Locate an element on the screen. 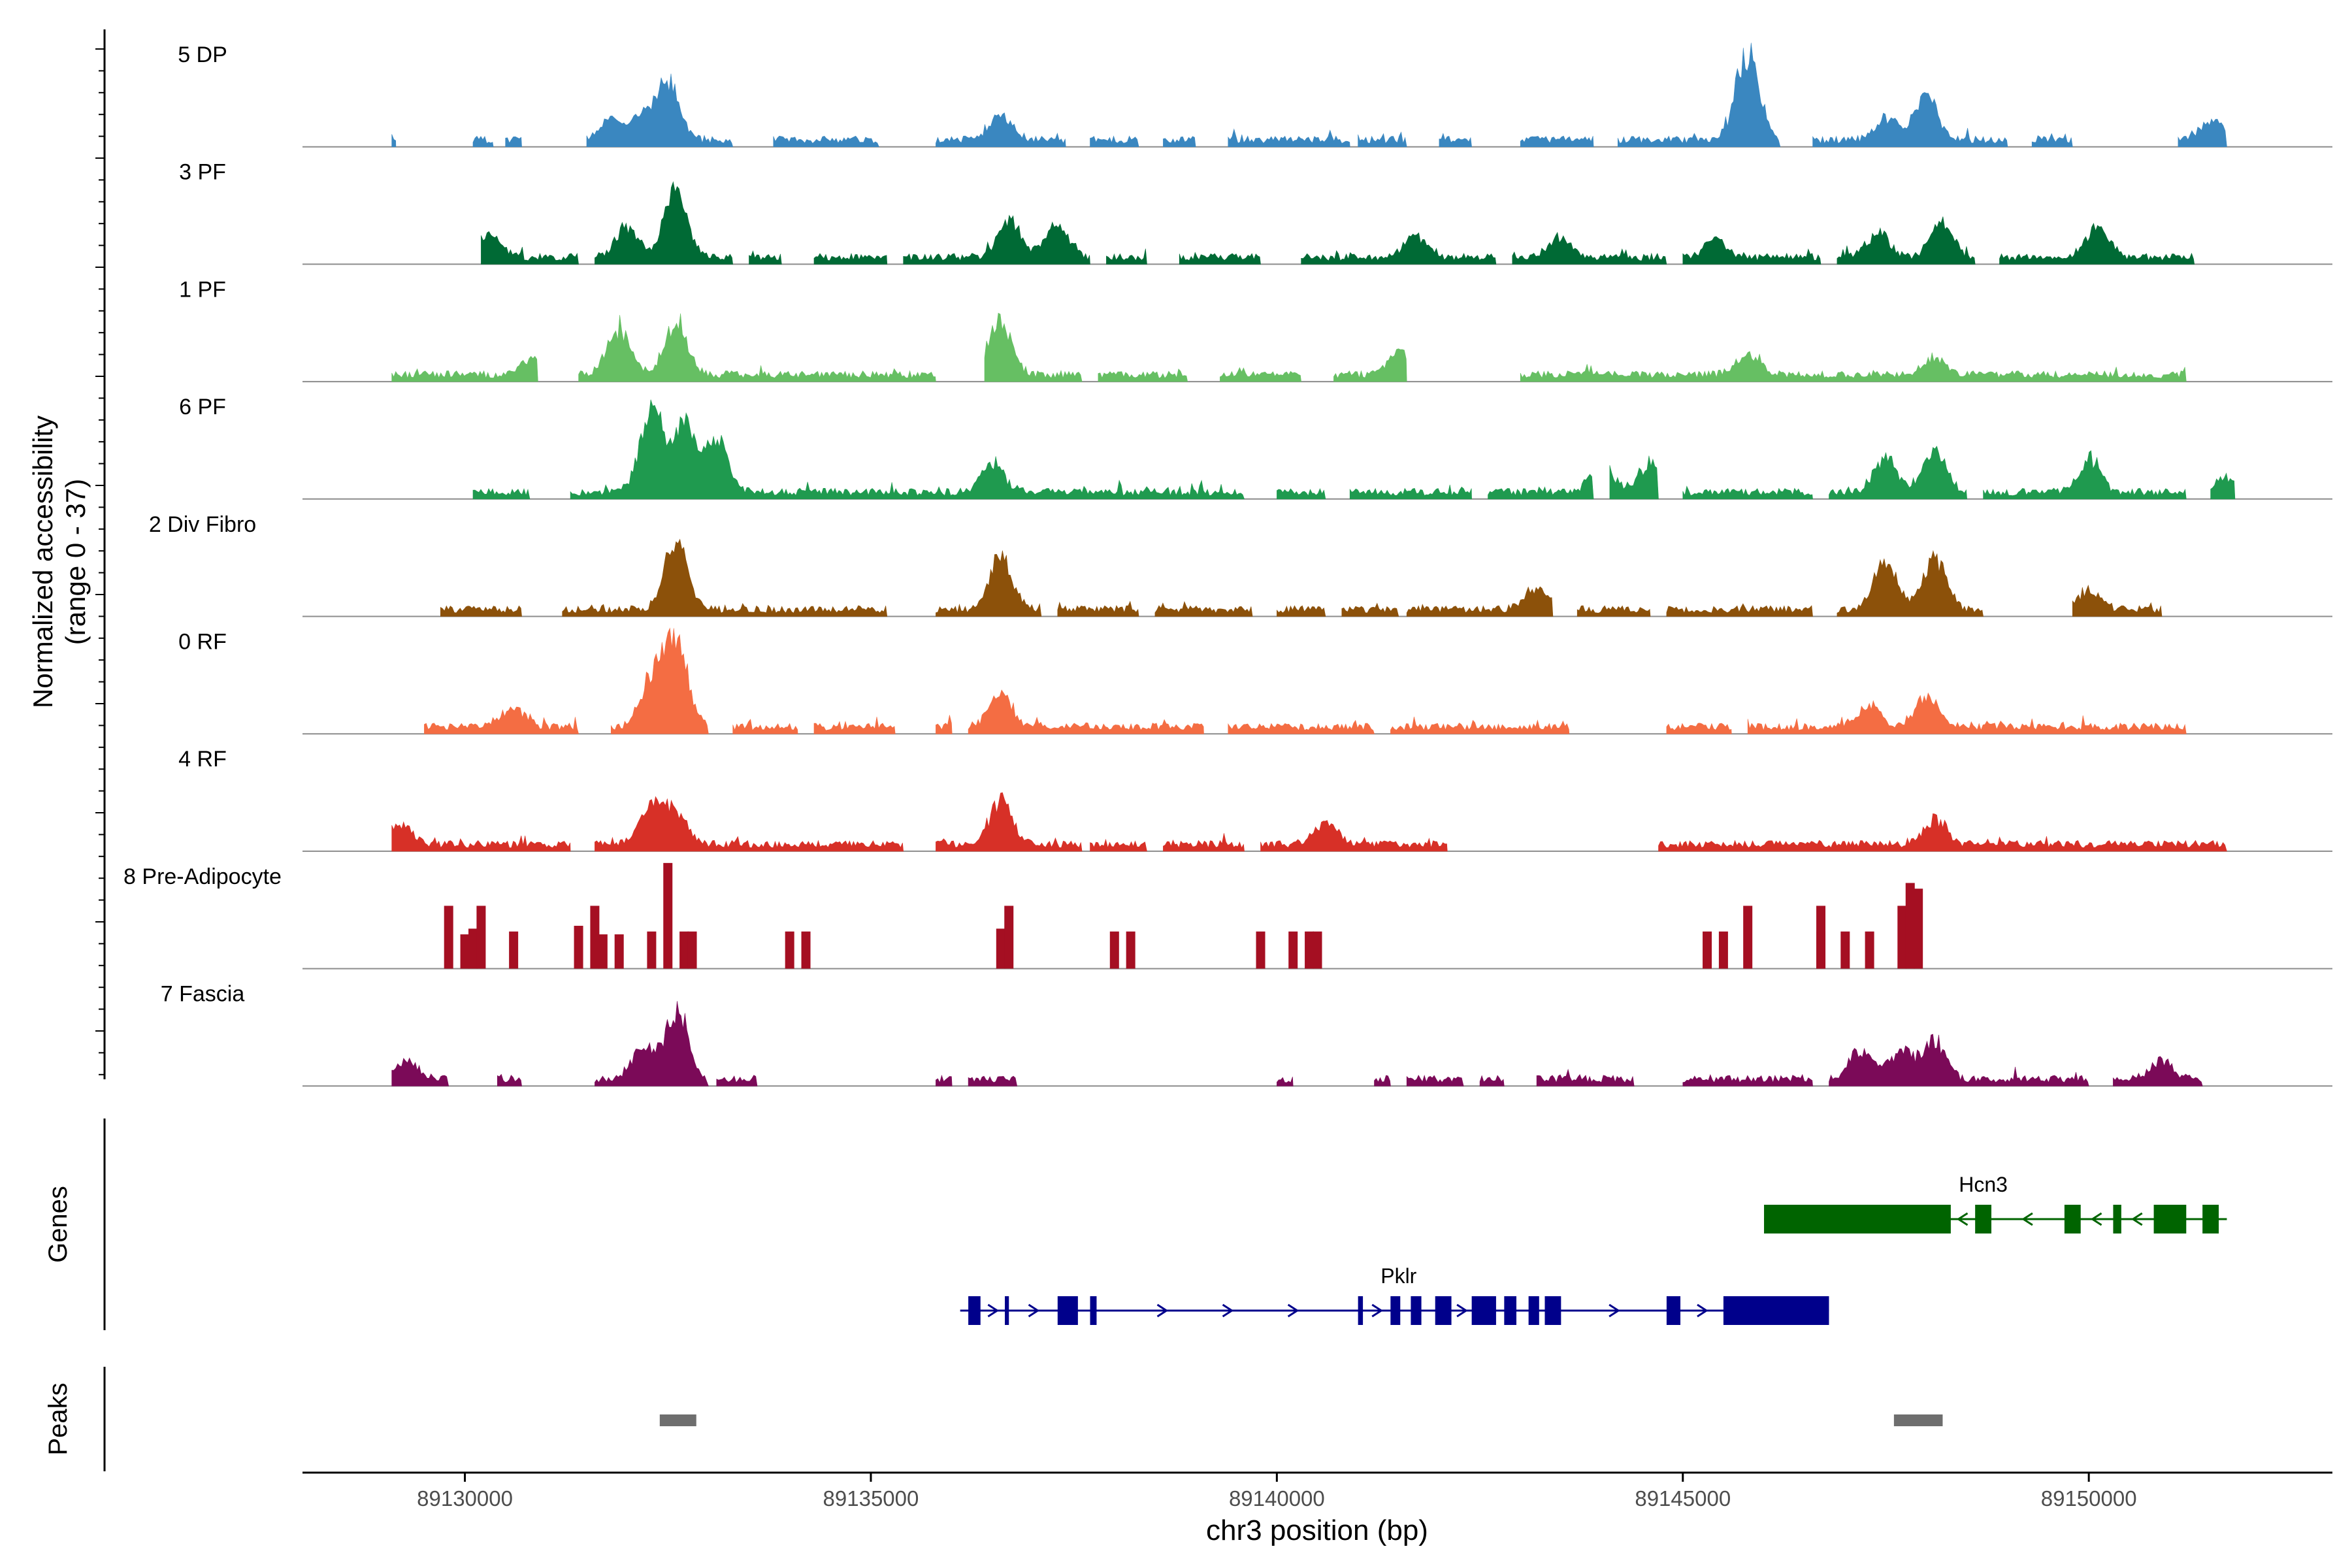  y-axis-title-range: (range 0 - 37) is located at coordinates (75, 562).